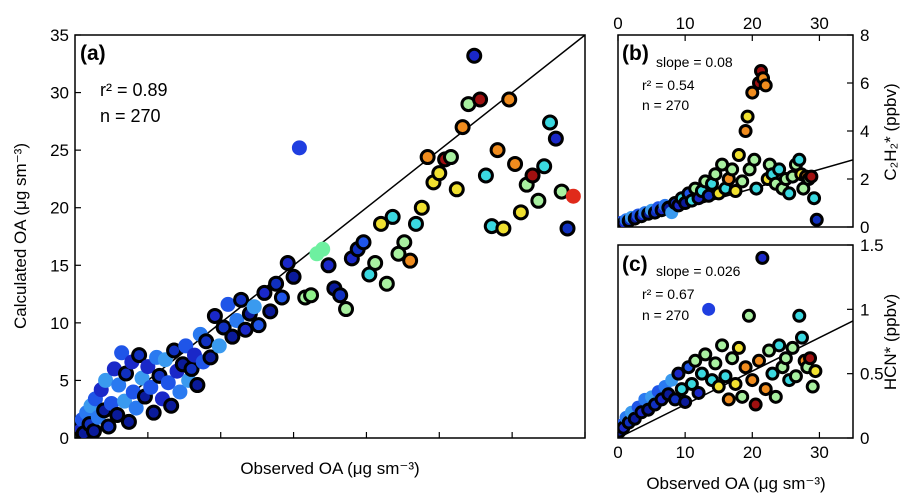 The height and width of the screenshot is (501, 910). Describe the element at coordinates (864, 309) in the screenshot. I see `y-tick-label: 1` at that location.